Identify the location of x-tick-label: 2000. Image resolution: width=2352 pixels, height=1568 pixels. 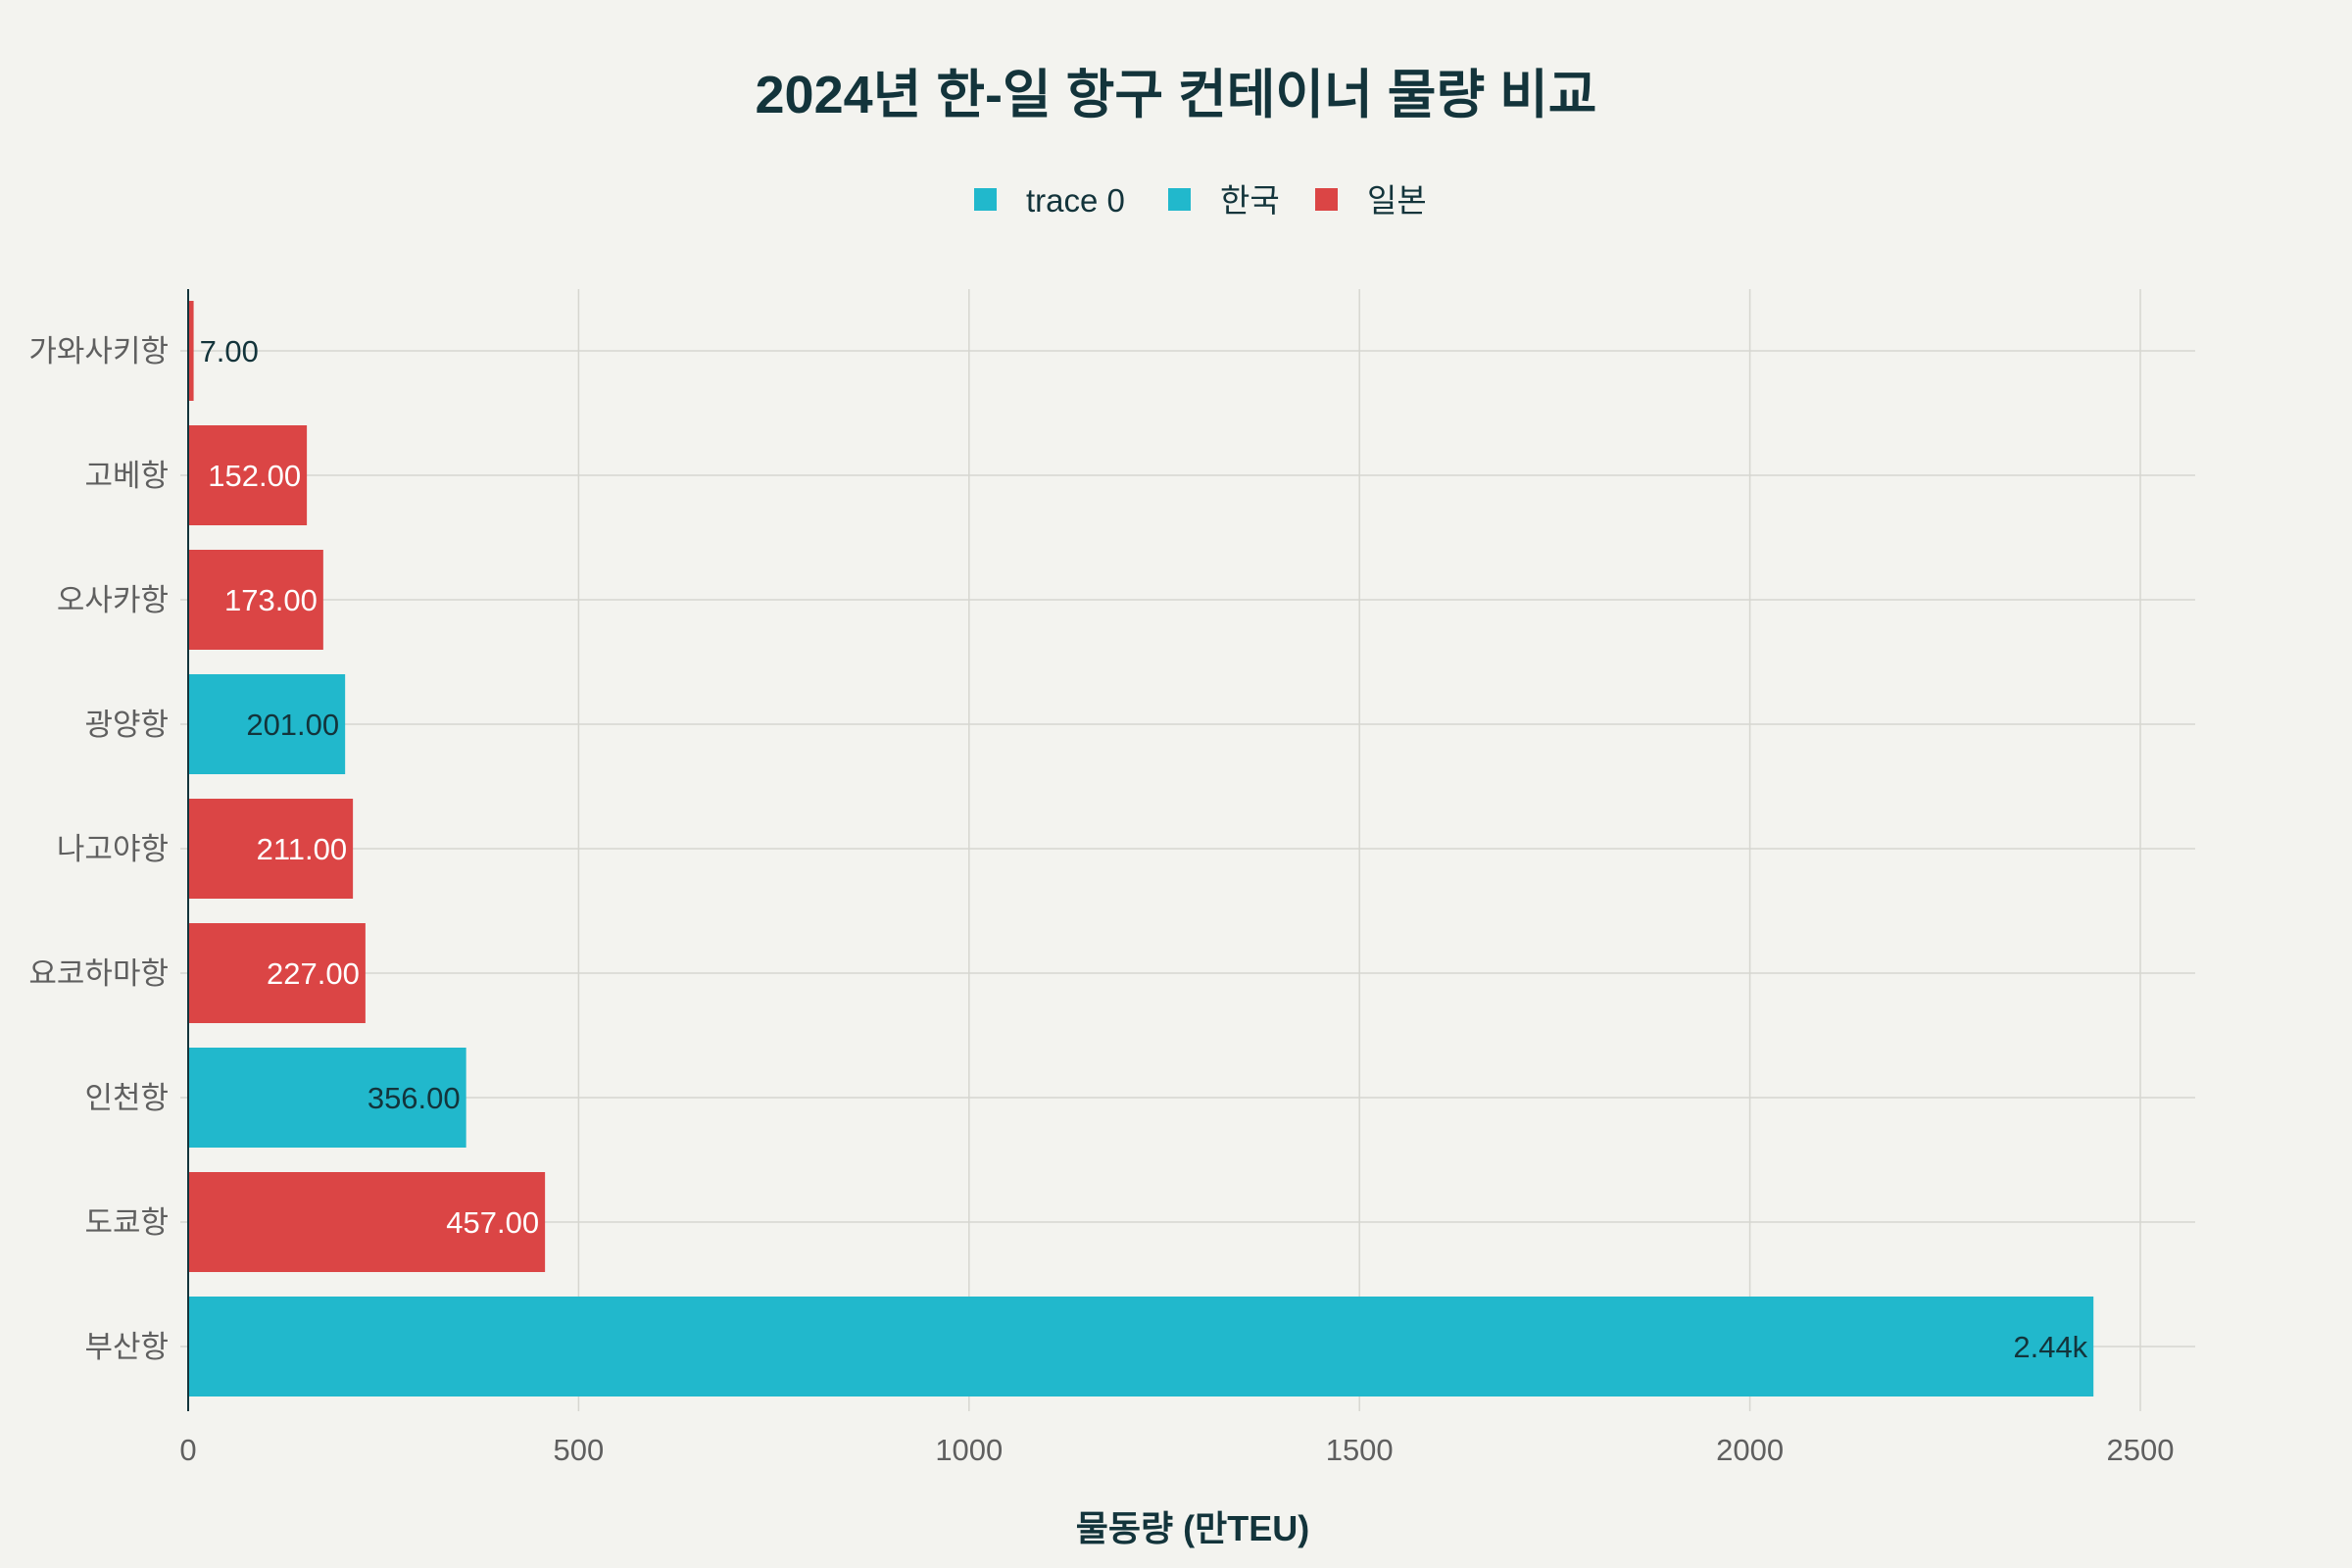
(1750, 1450).